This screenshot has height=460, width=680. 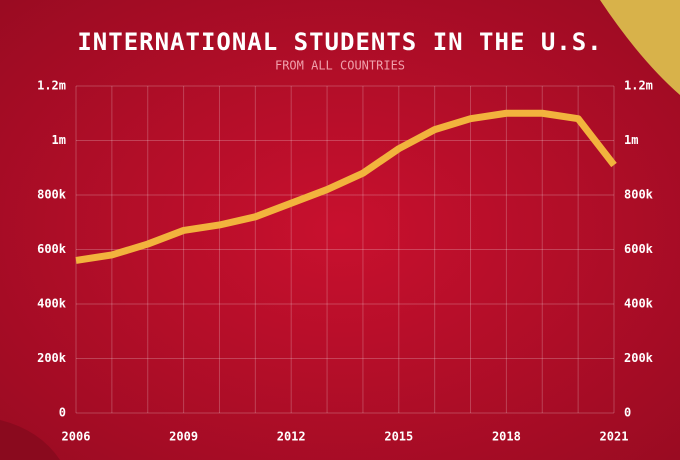 What do you see at coordinates (52, 358) in the screenshot?
I see `y-tick-label: 200k` at bounding box center [52, 358].